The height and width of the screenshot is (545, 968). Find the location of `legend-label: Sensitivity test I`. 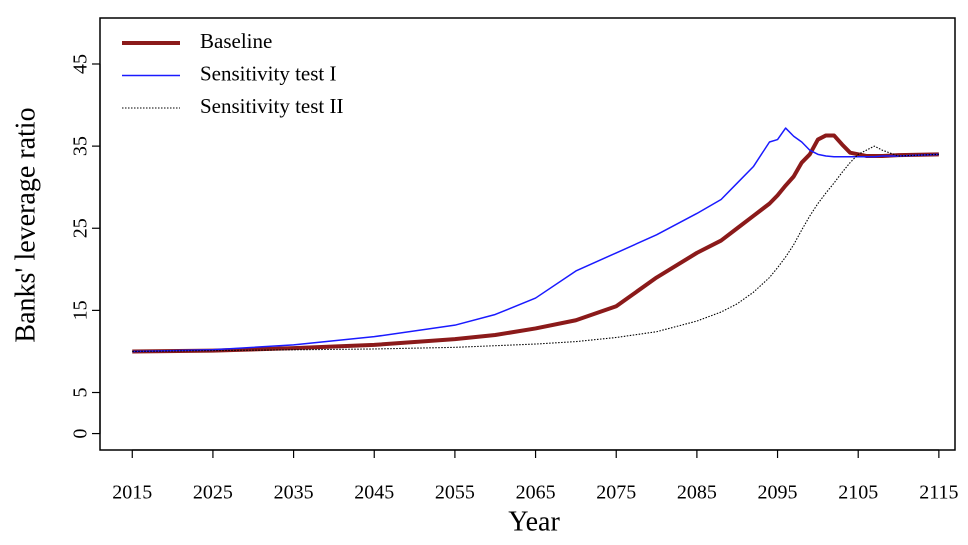

legend-label: Sensitivity test I is located at coordinates (268, 73).